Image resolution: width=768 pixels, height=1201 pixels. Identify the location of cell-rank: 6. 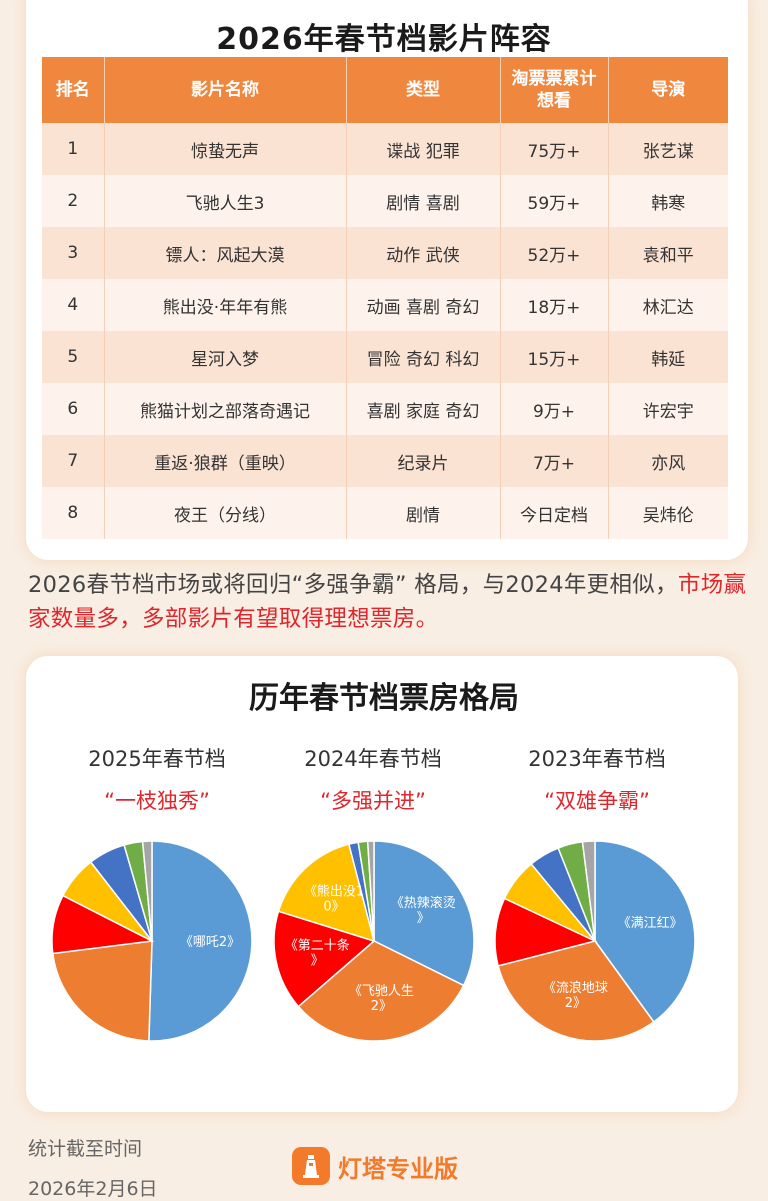
(73, 409).